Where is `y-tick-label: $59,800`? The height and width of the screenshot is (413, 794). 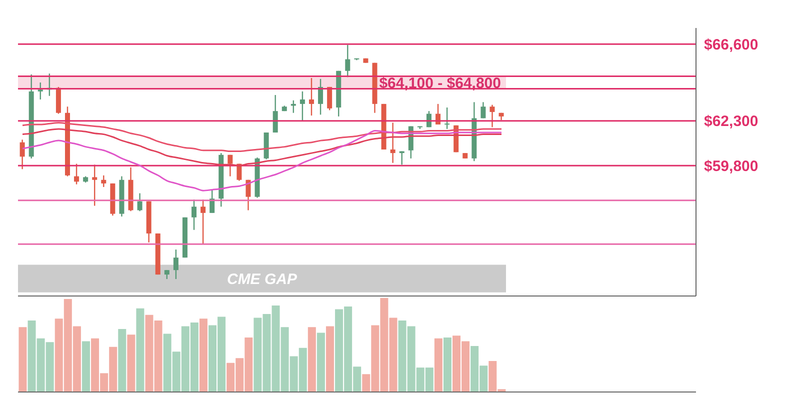
y-tick-label: $59,800 is located at coordinates (731, 166).